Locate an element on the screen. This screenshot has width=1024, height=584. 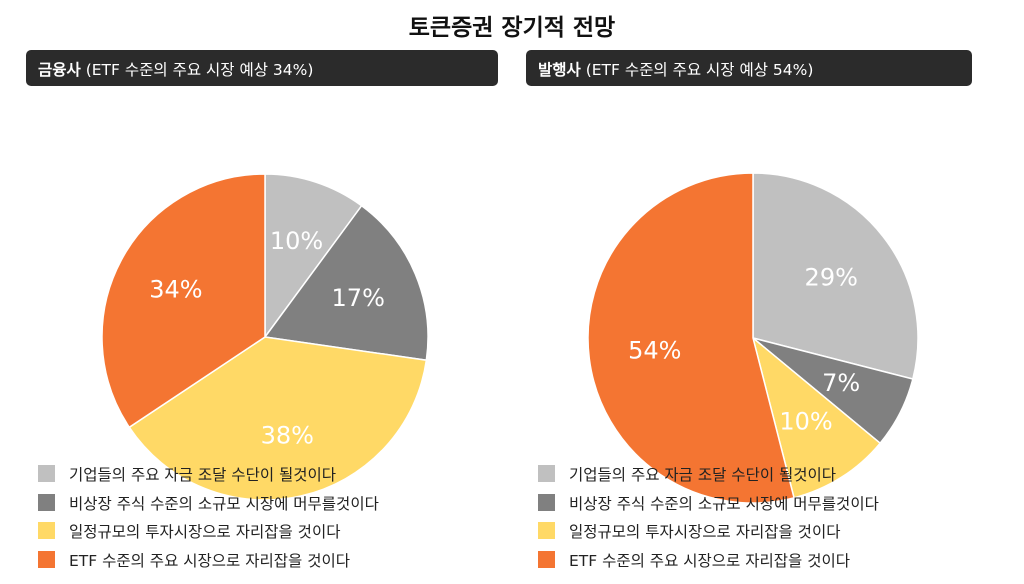
panel-header-note: (ETF 수준의 주요 시장 예상 34%) is located at coordinates (199, 70).